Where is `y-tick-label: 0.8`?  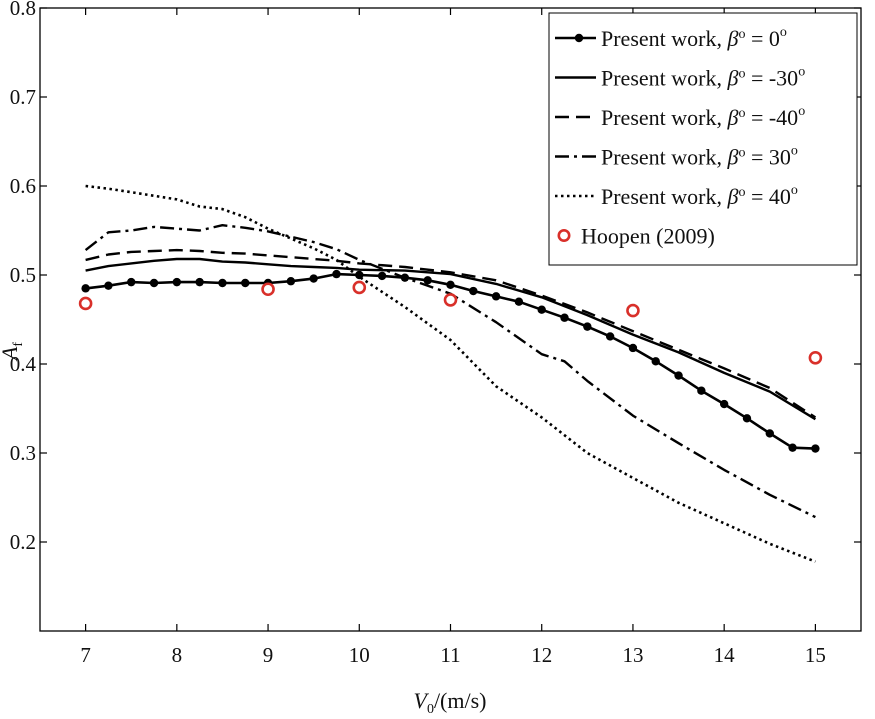
y-tick-label: 0.8 is located at coordinates (23, 10).